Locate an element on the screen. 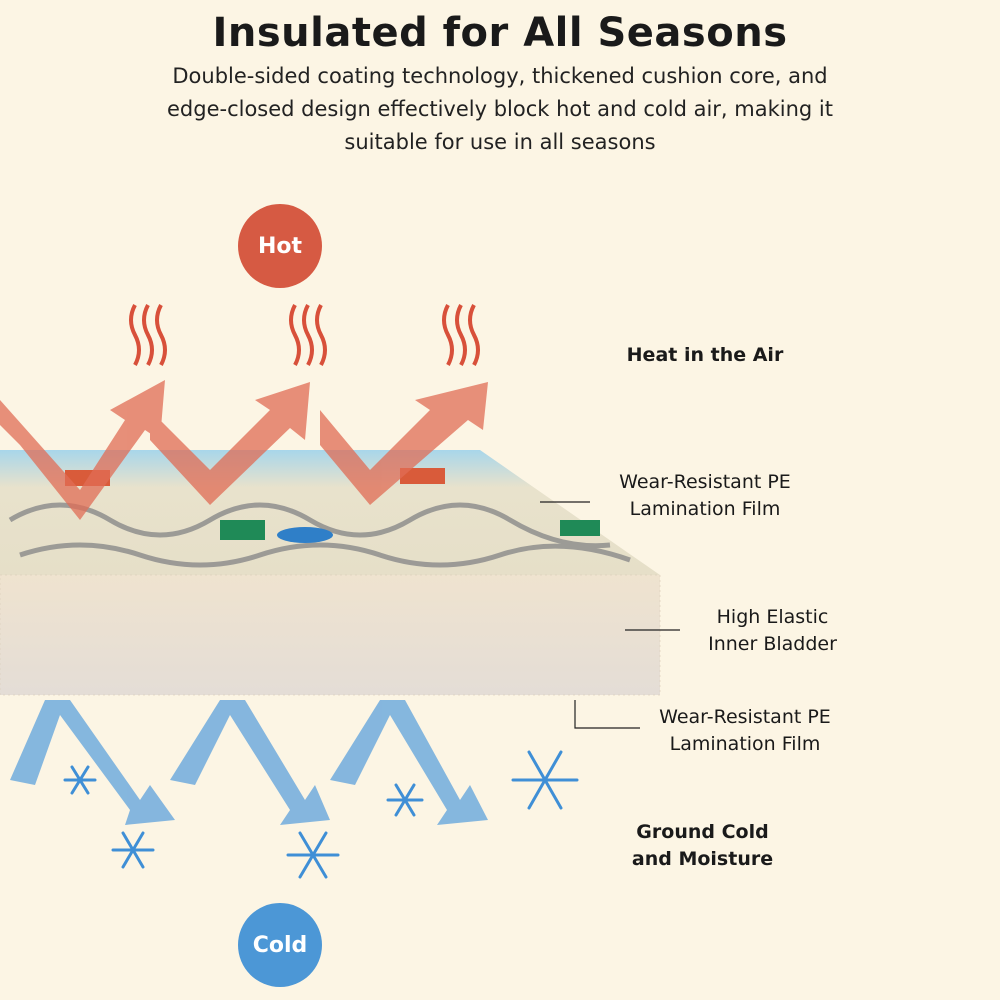 The image size is (1000, 1000). cold-arrows is located at coordinates (249, 762).